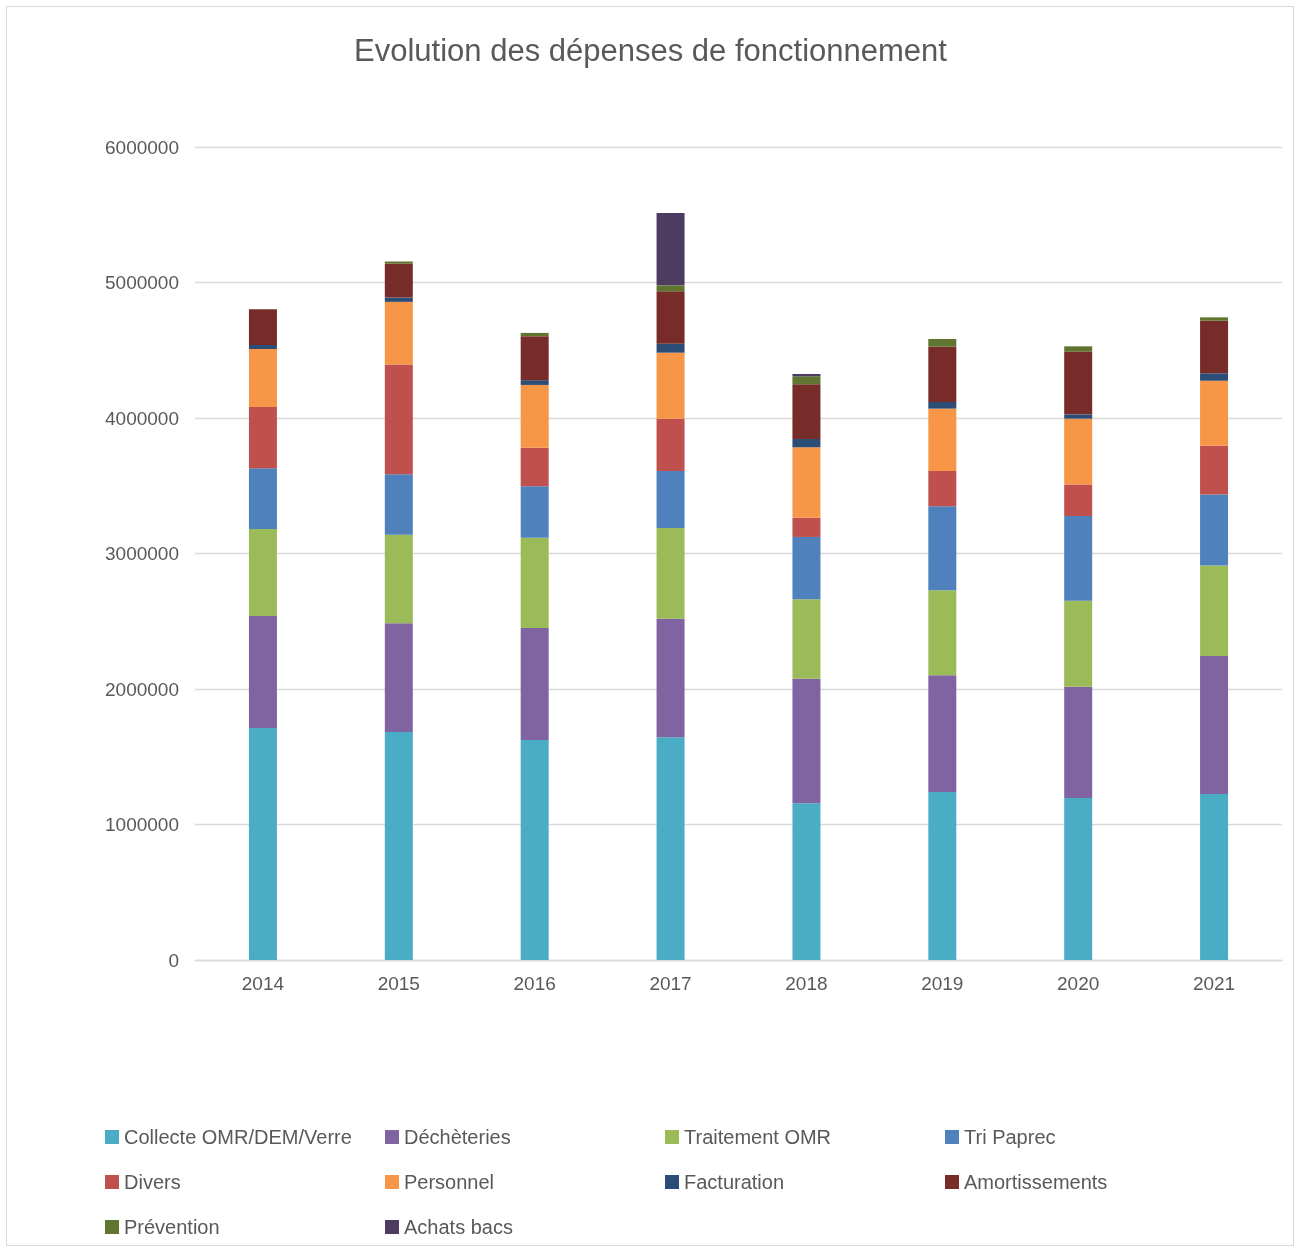 The image size is (1301, 1255). Describe the element at coordinates (942, 983) in the screenshot. I see `x-tick-label: 2019` at that location.